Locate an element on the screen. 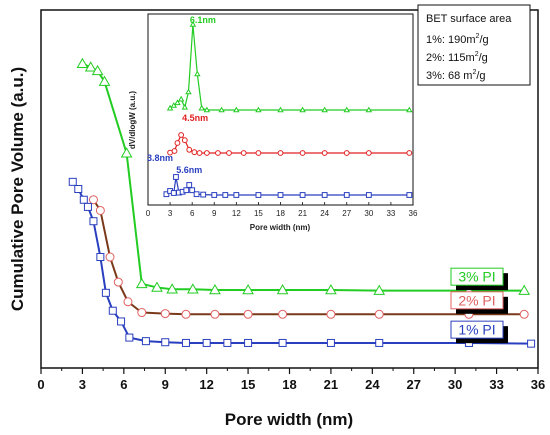  series-label-text: 3% PI is located at coordinates (476, 277).